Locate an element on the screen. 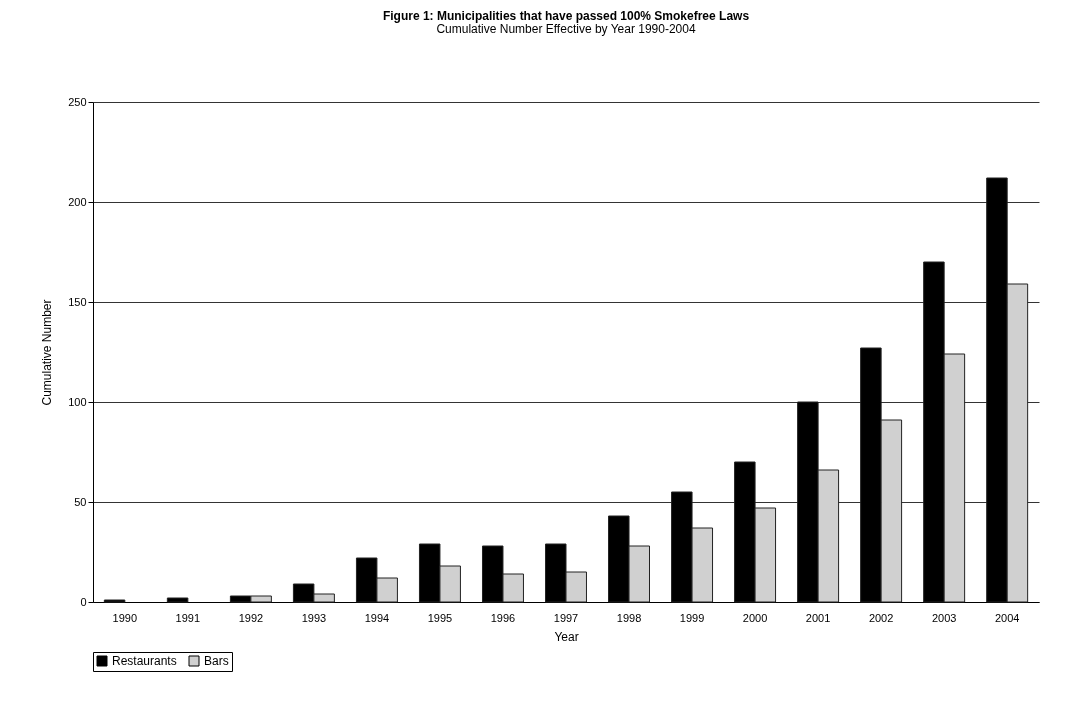 This screenshot has width=1086, height=702. x-tick-label: 1990 is located at coordinates (125, 617).